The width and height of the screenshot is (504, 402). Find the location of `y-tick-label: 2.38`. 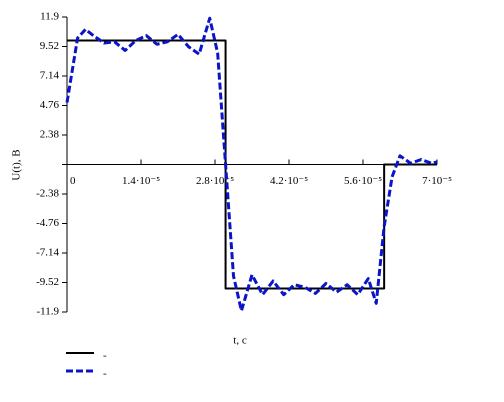

y-tick-label: 2.38 is located at coordinates (50, 135).